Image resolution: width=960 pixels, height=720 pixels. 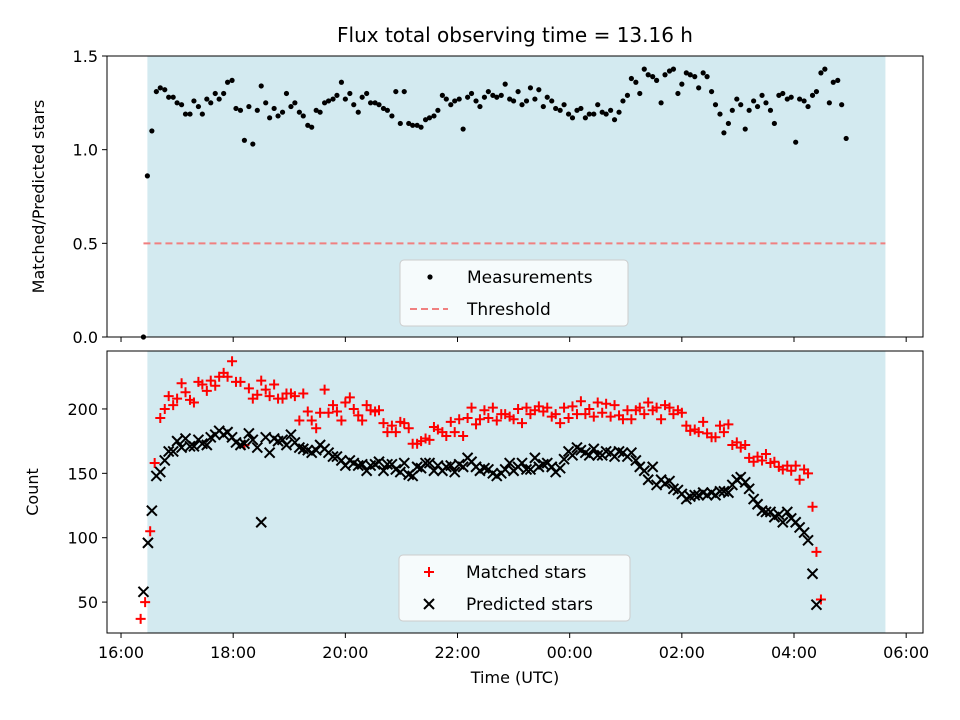 I want to click on legend-label: Measurements, so click(x=530, y=278).